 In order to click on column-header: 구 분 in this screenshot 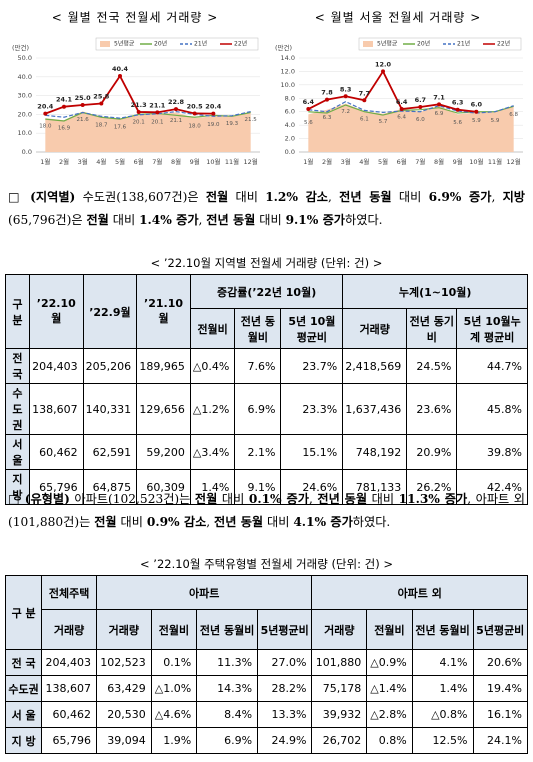, I will do `click(23, 612)`.